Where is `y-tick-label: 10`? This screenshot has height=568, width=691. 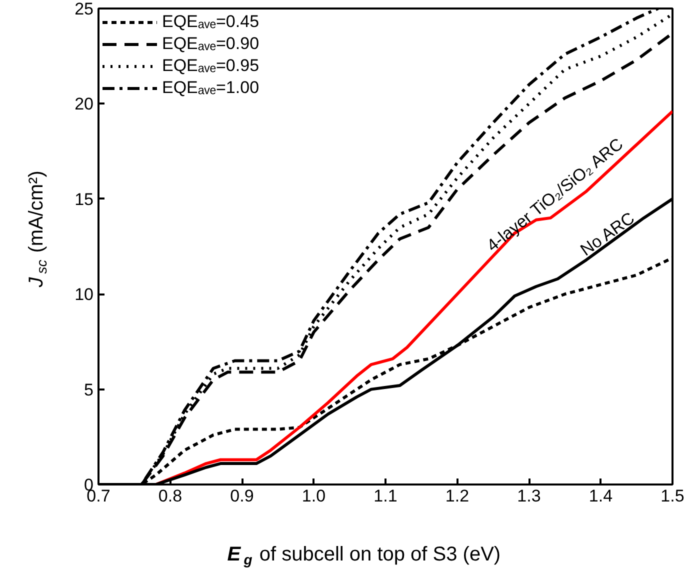 y-tick-label: 10 is located at coordinates (84, 294).